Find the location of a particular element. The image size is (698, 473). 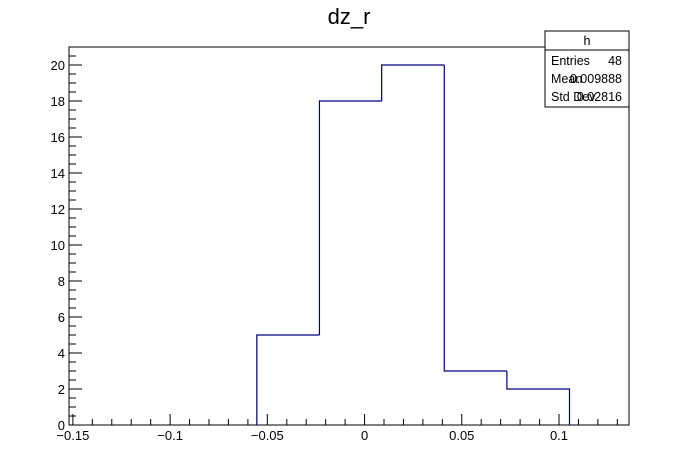

x-tick-label: −0.15 is located at coordinates (72, 435).